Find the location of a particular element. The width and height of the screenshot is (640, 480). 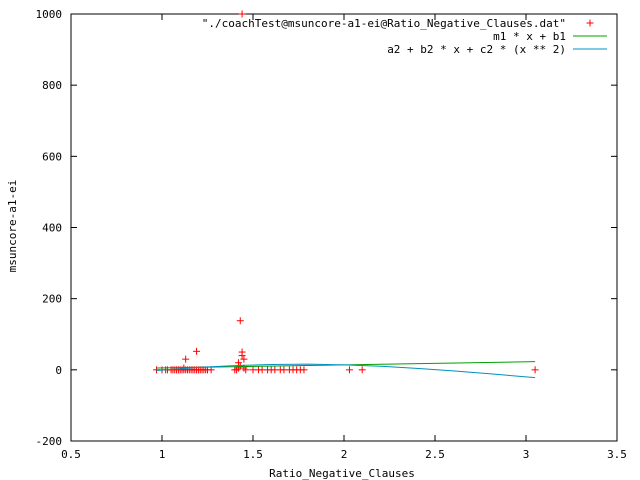

x-tick-label: 2.5 is located at coordinates (435, 454).